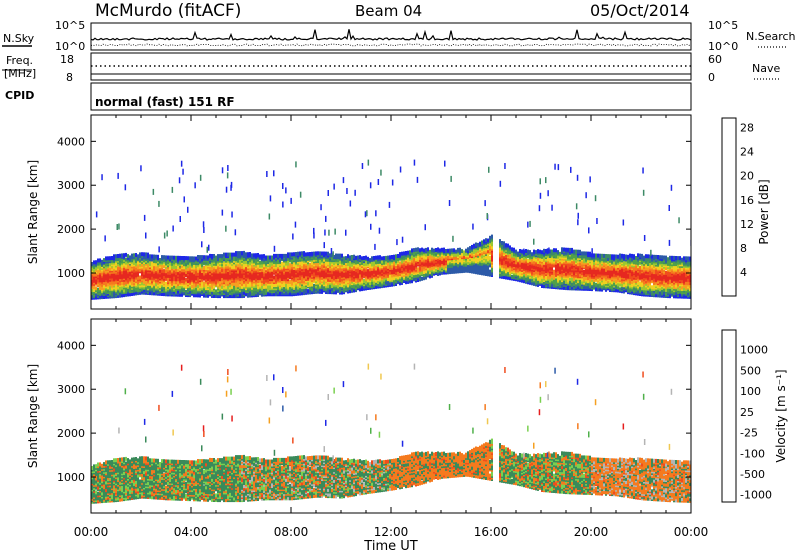 The height and width of the screenshot is (554, 800). Describe the element at coordinates (19, 95) in the screenshot. I see `cpid-label: CPID` at that location.